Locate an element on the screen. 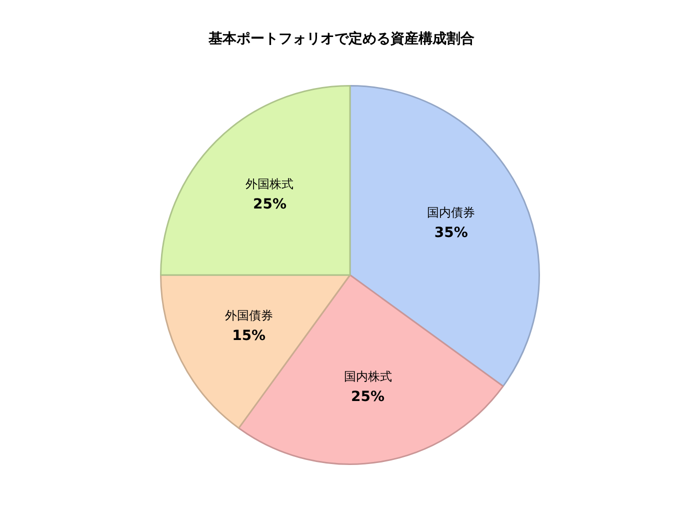 This screenshot has width=683, height=509. slice-label: 国内株式 is located at coordinates (368, 376).